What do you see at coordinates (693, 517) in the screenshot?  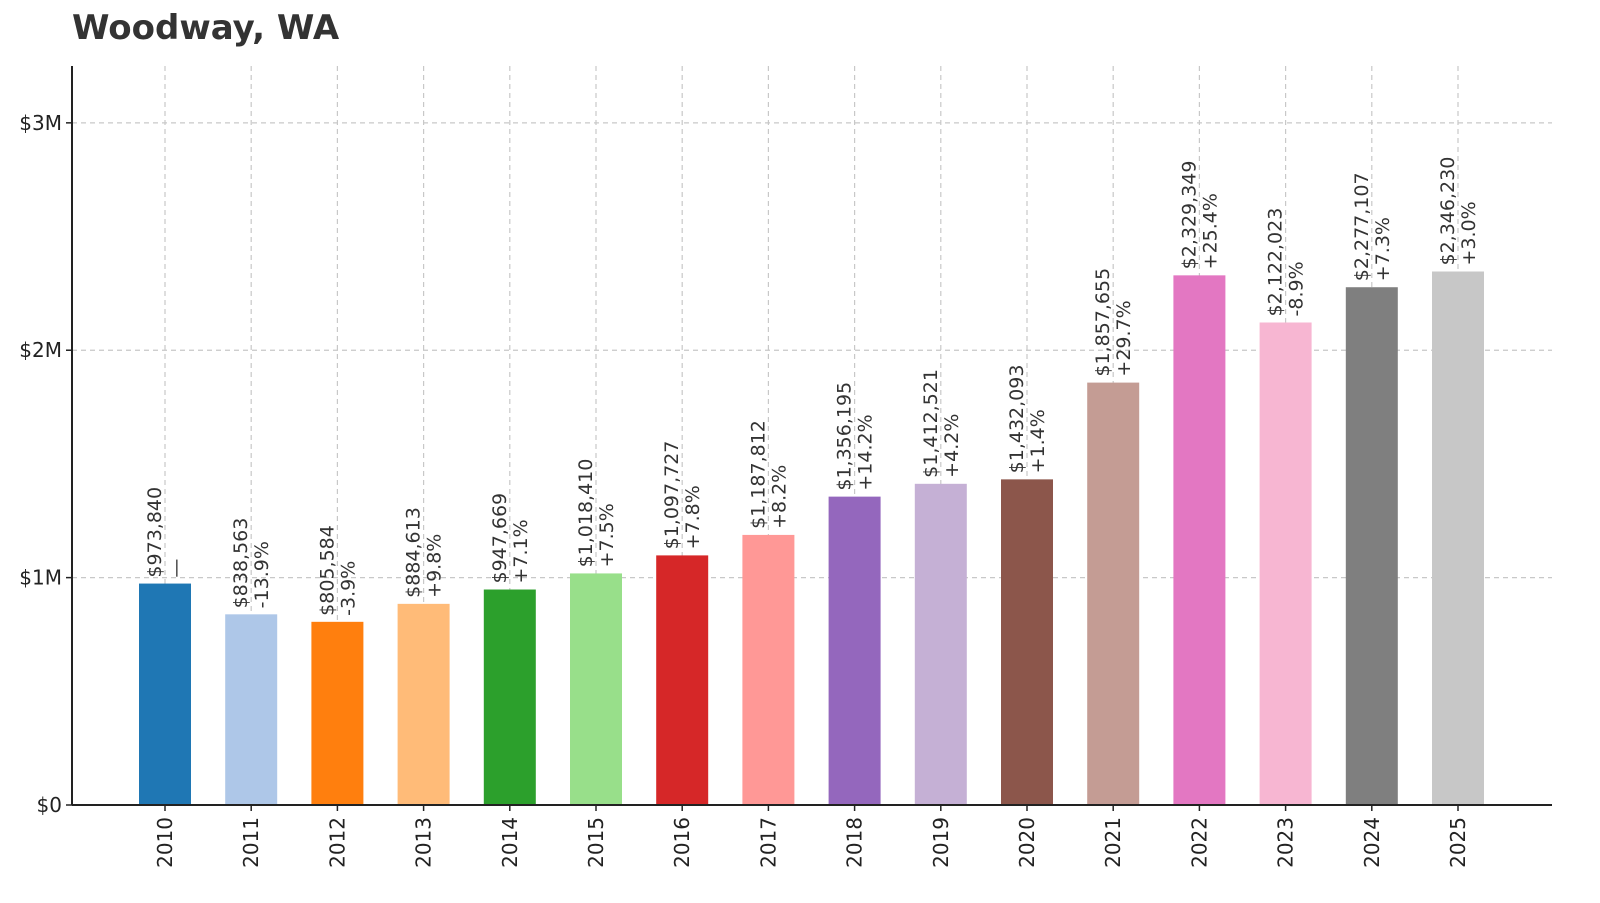 I see `bar-change-label: +7.8%` at bounding box center [693, 517].